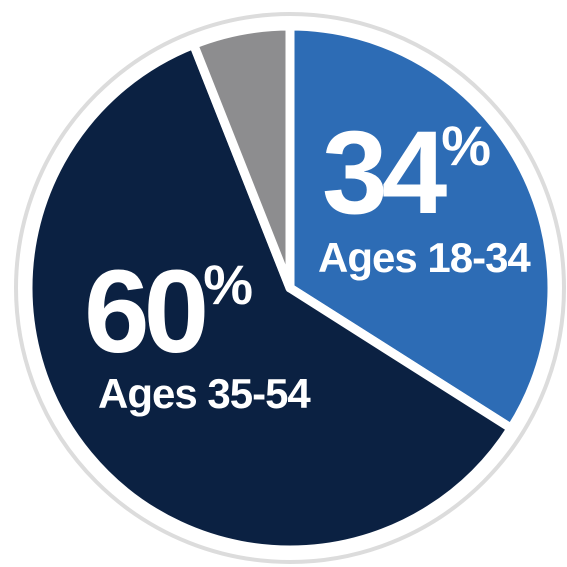  I want to click on slice-percent-35-54: 60, so click(144, 312).